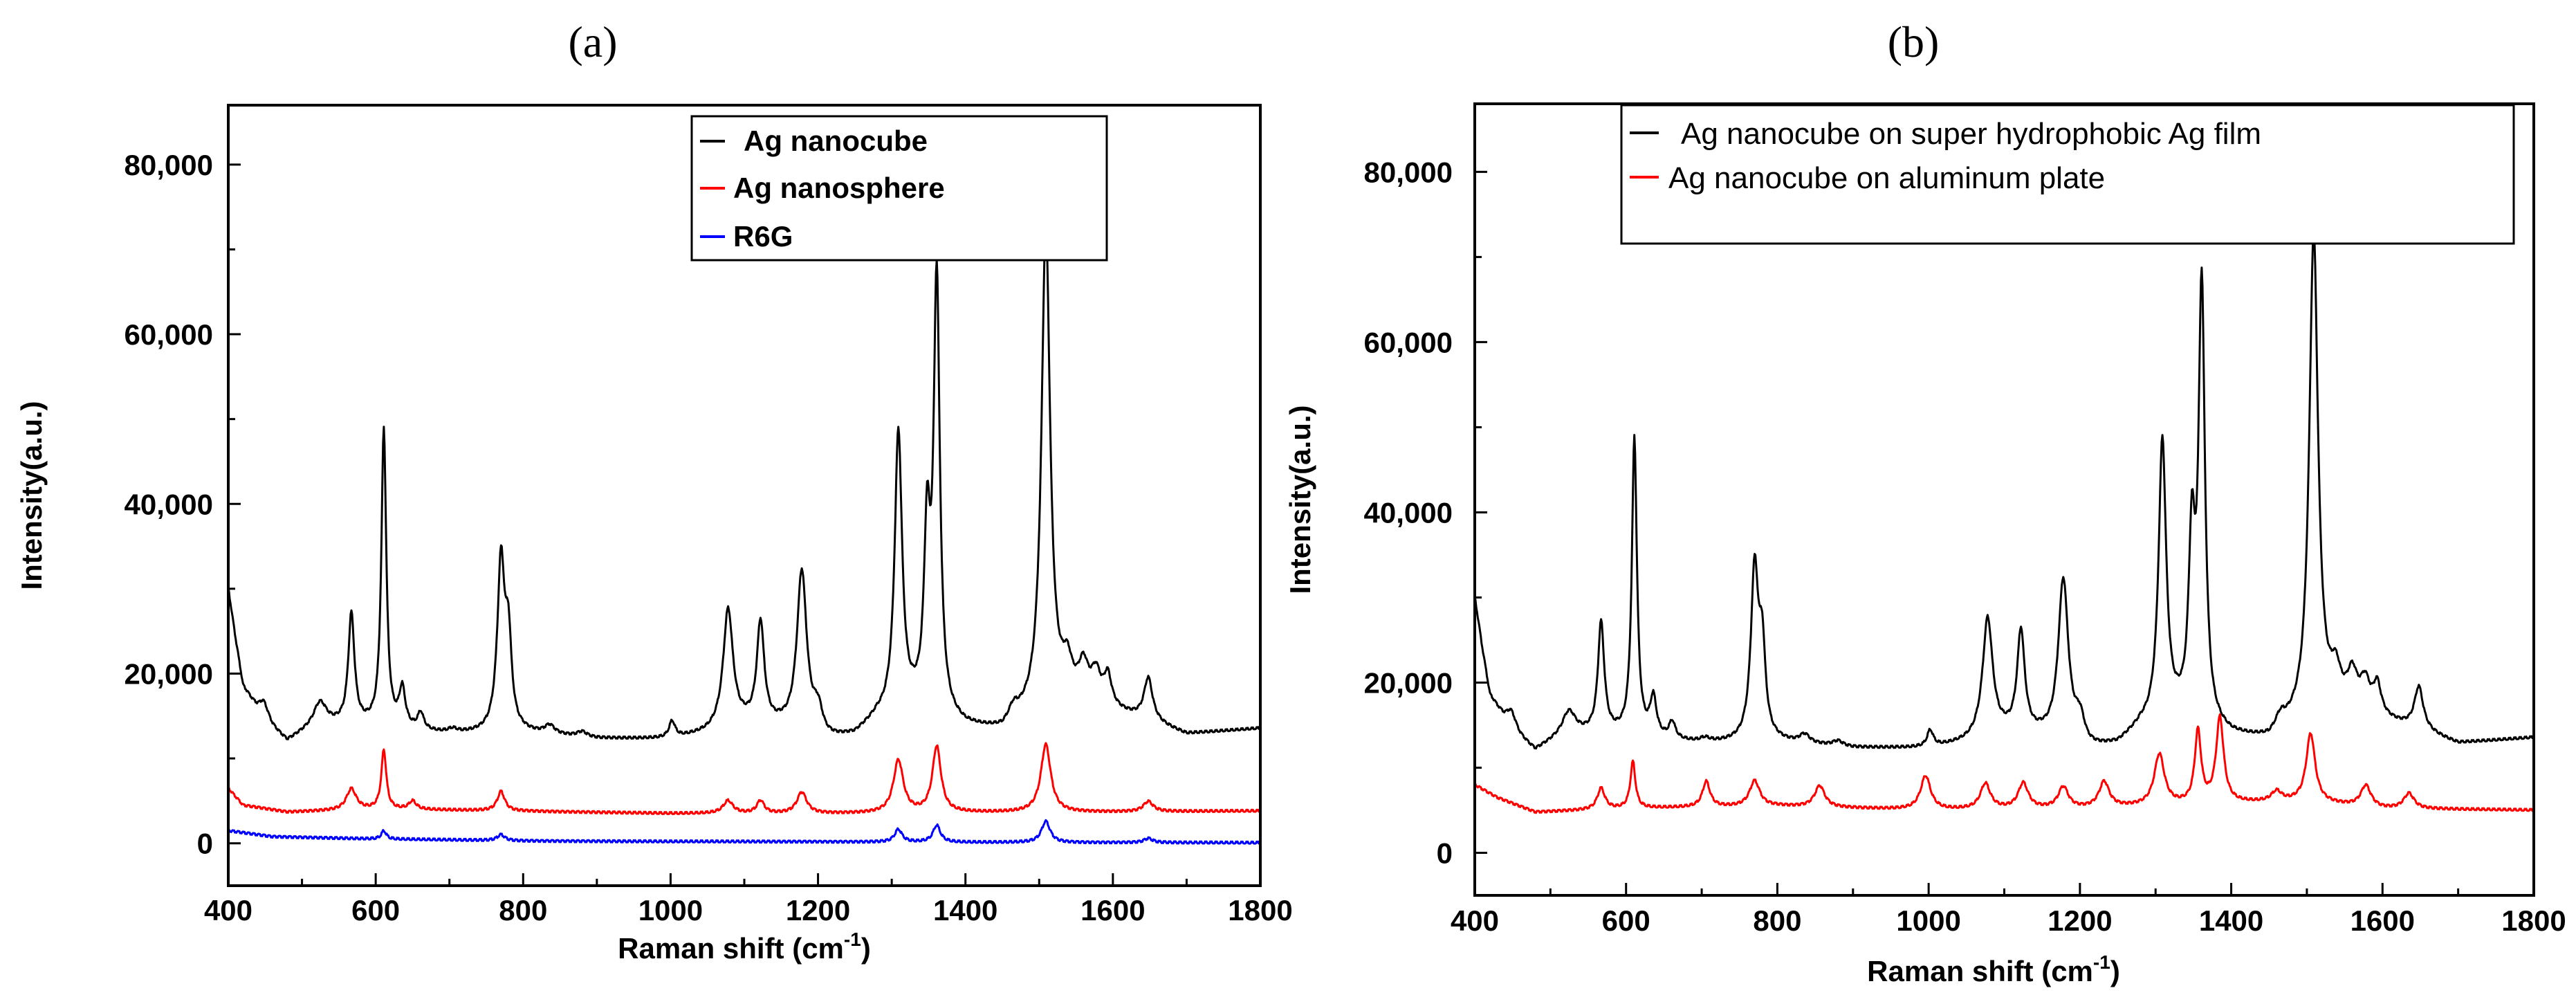 The width and height of the screenshot is (2576, 1004). I want to click on panel-b-y-tick-label: 80,000, so click(1408, 172).